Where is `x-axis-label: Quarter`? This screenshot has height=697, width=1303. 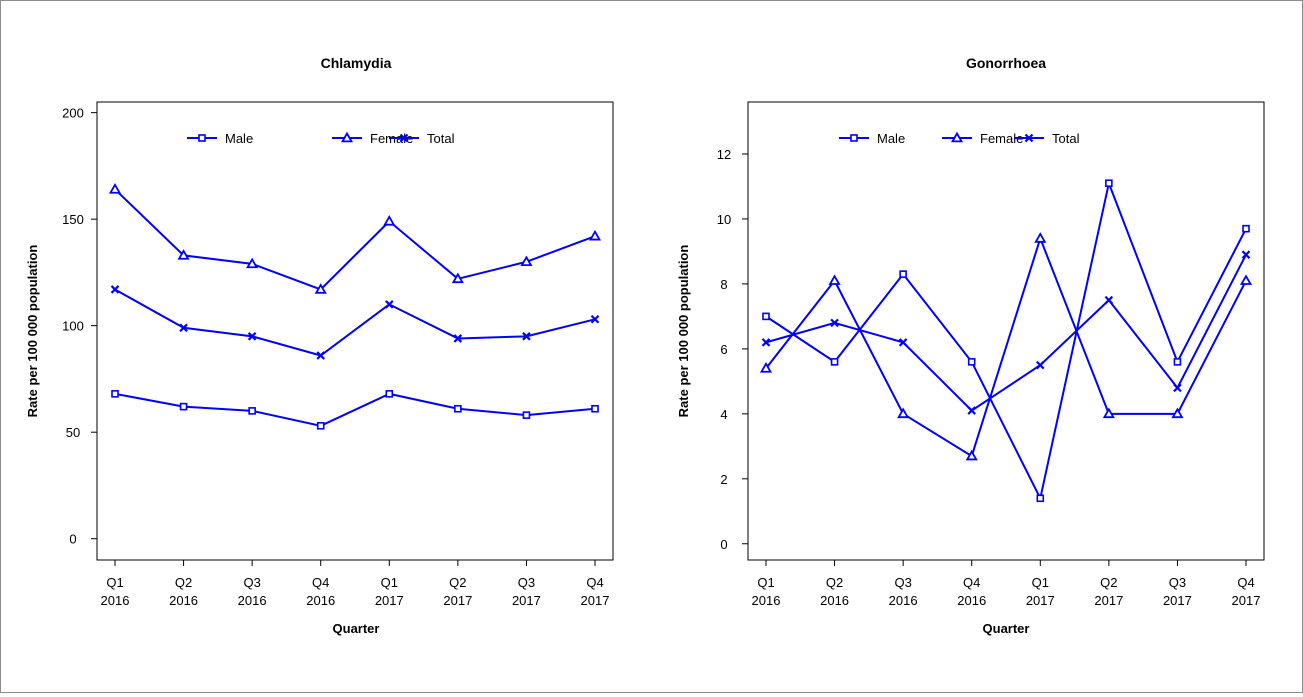 x-axis-label: Quarter is located at coordinates (1006, 628).